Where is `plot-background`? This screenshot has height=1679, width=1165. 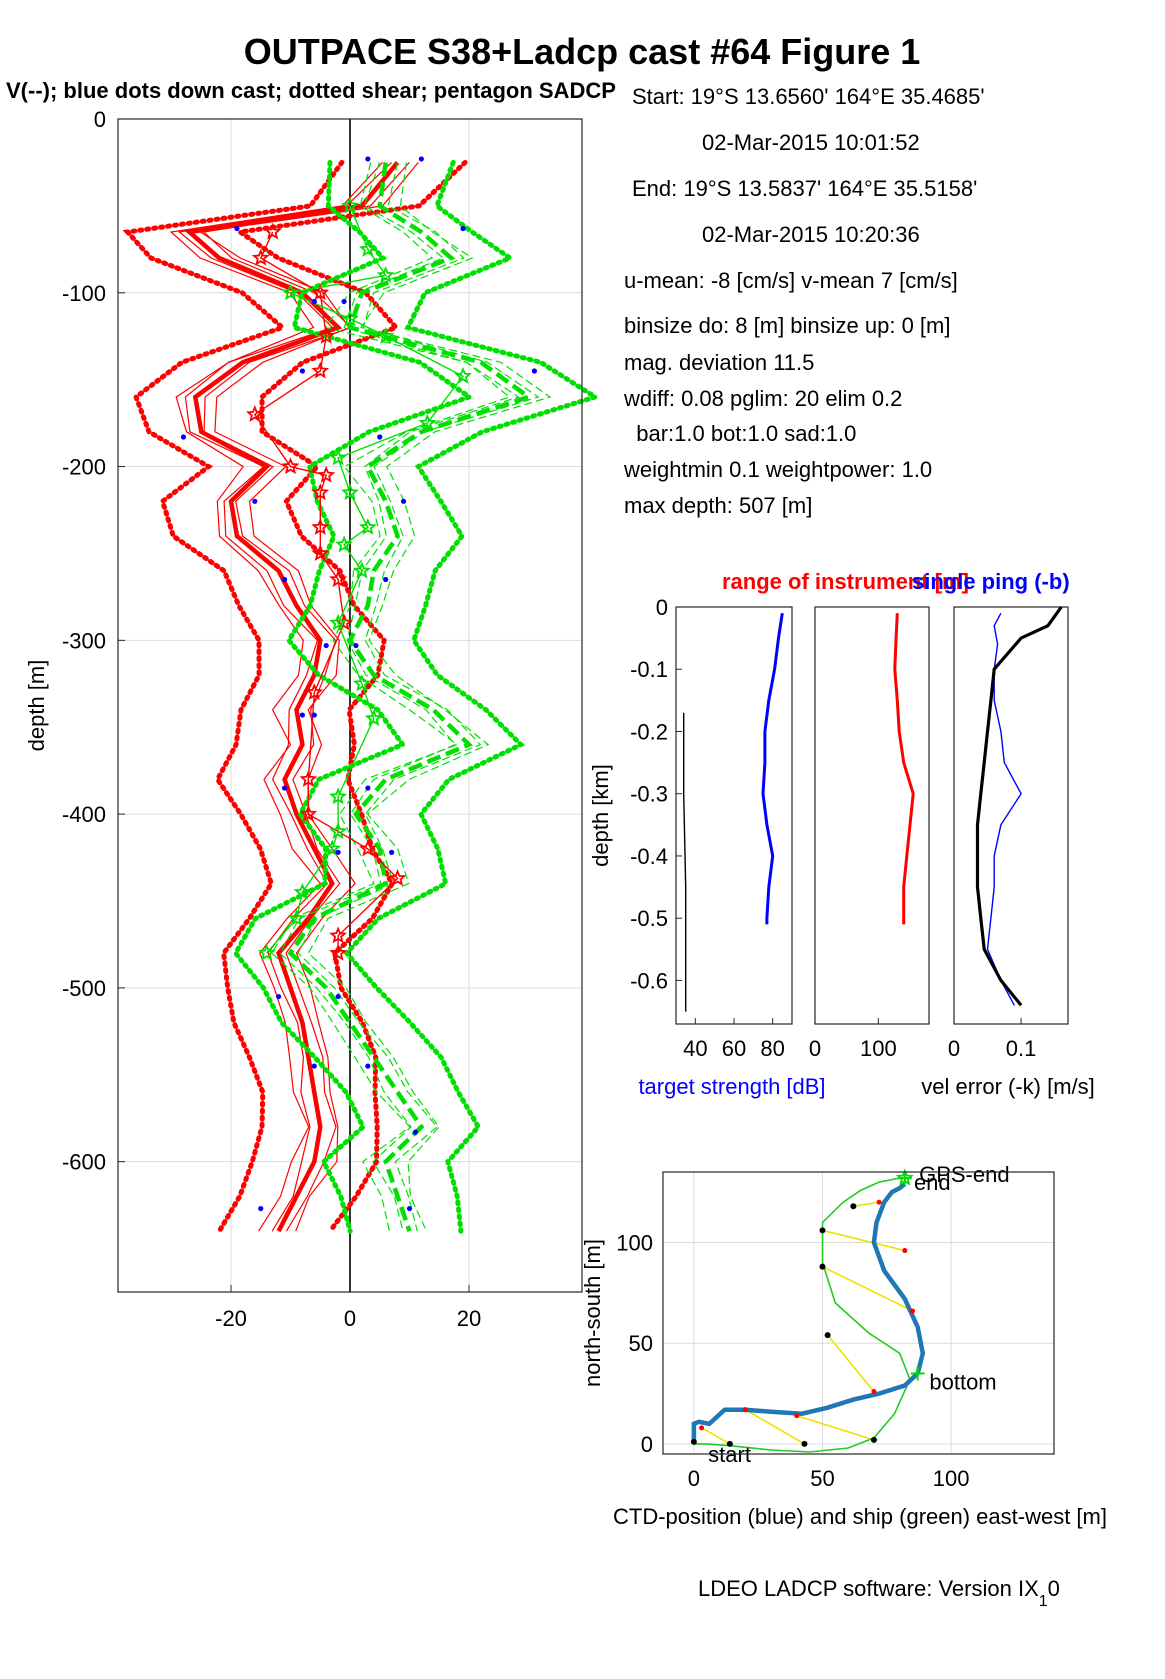
plot-background is located at coordinates (858, 1313).